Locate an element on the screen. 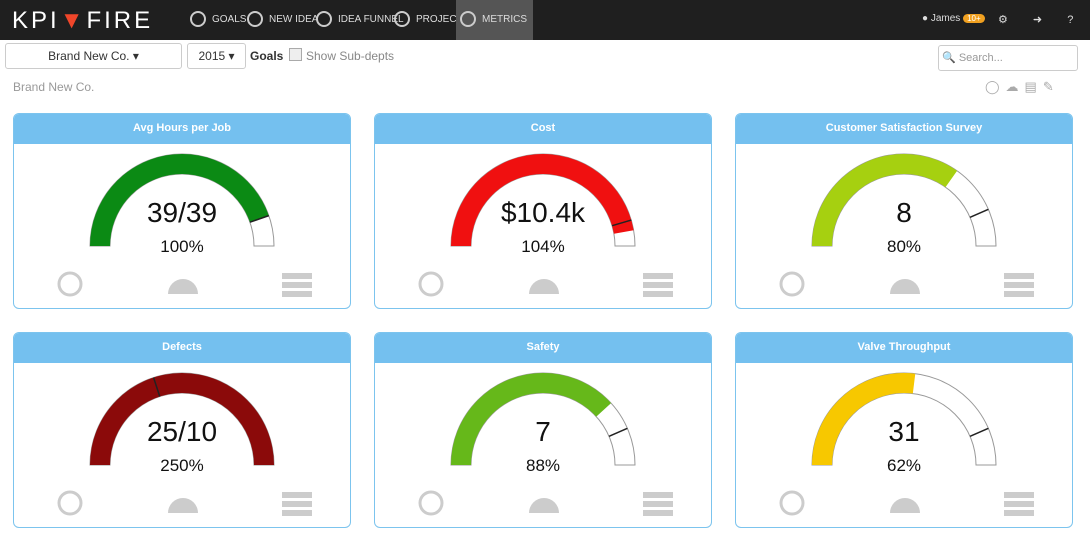  metric-card: Avg Hours per Job 39/39 100% is located at coordinates (182, 211).